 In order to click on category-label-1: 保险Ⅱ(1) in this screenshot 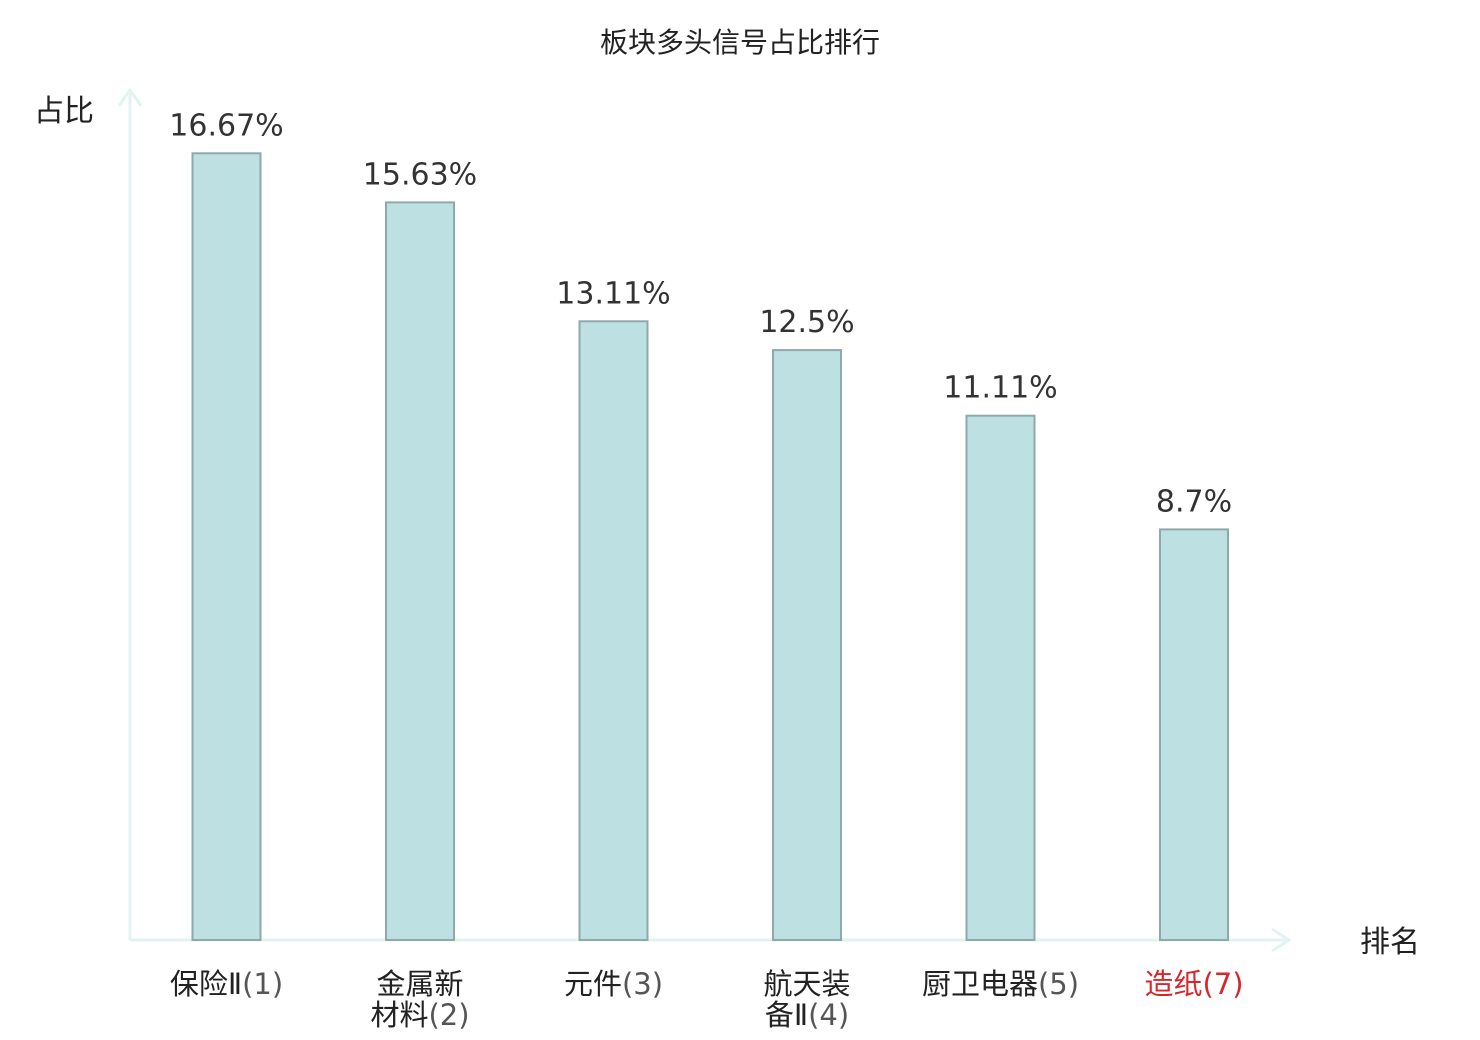, I will do `click(226, 984)`.